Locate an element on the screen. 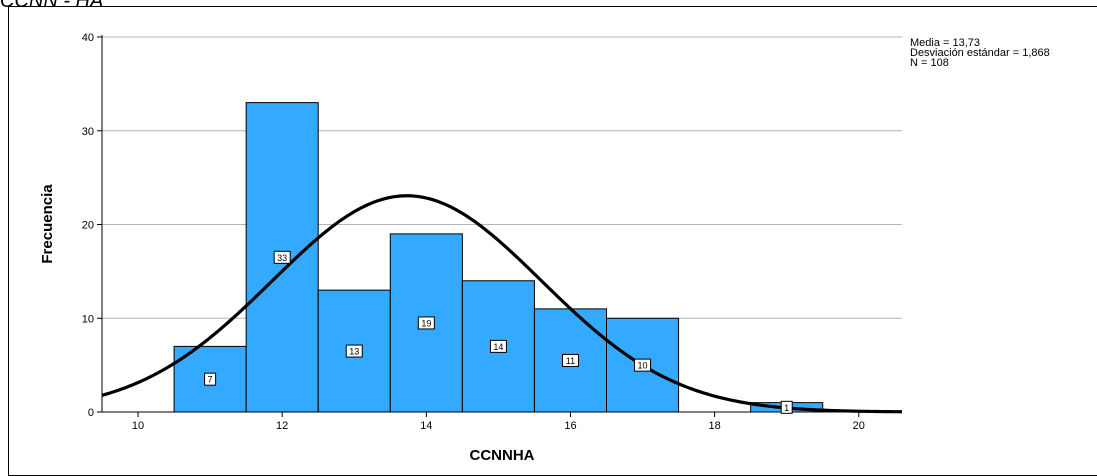 This screenshot has height=476, width=1097. stat-mean: Media = 13,73 is located at coordinates (945, 43).